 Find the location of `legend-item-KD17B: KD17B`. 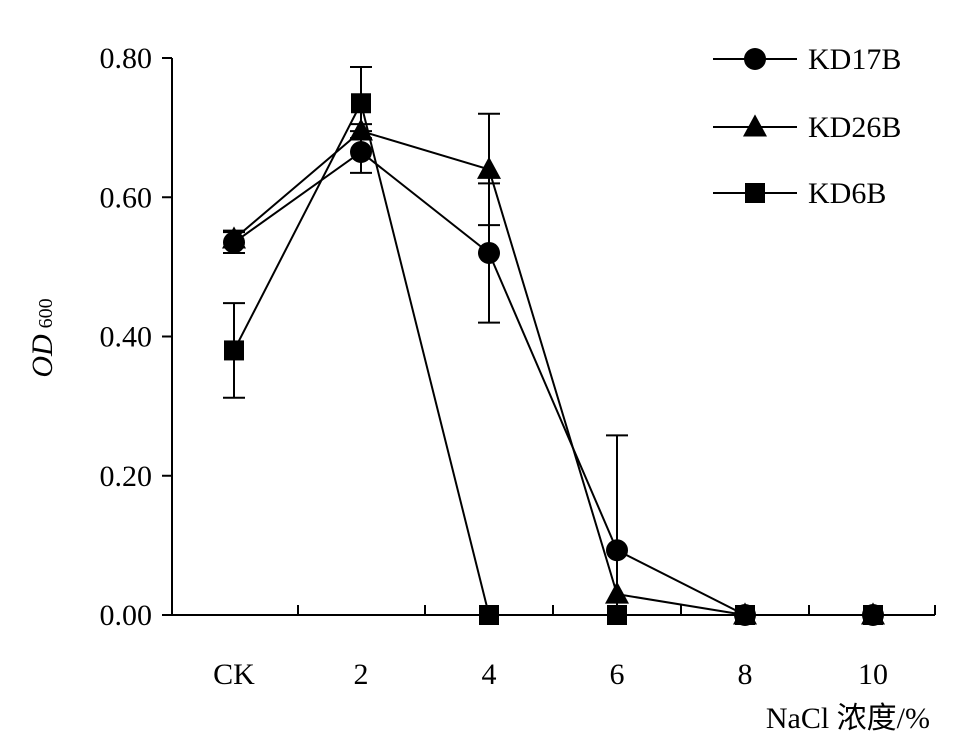

legend-item-KD17B: KD17B is located at coordinates (807, 59).